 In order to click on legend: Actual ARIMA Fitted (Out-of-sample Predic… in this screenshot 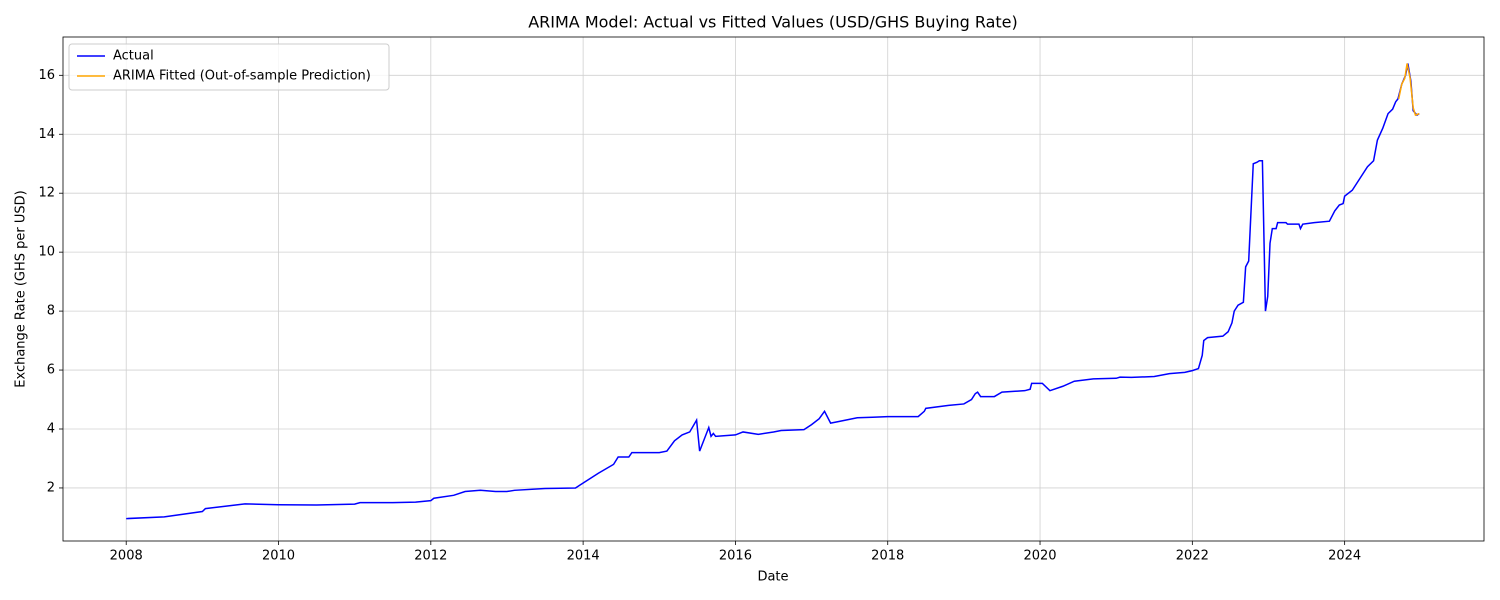, I will do `click(229, 67)`.